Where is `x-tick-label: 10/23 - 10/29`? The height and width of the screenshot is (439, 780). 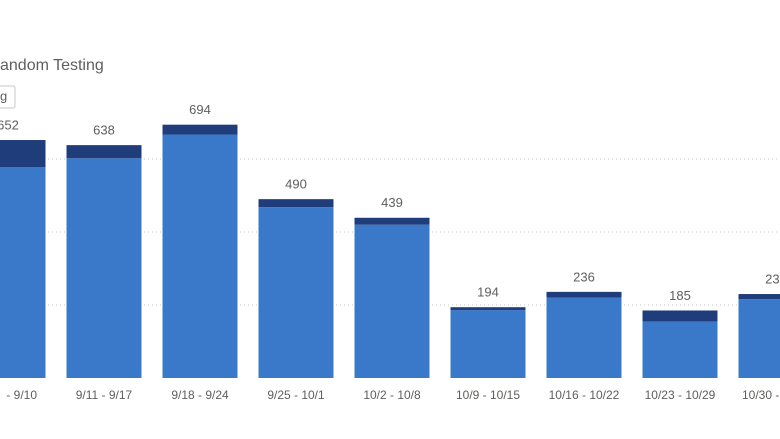
x-tick-label: 10/23 - 10/29 is located at coordinates (680, 395).